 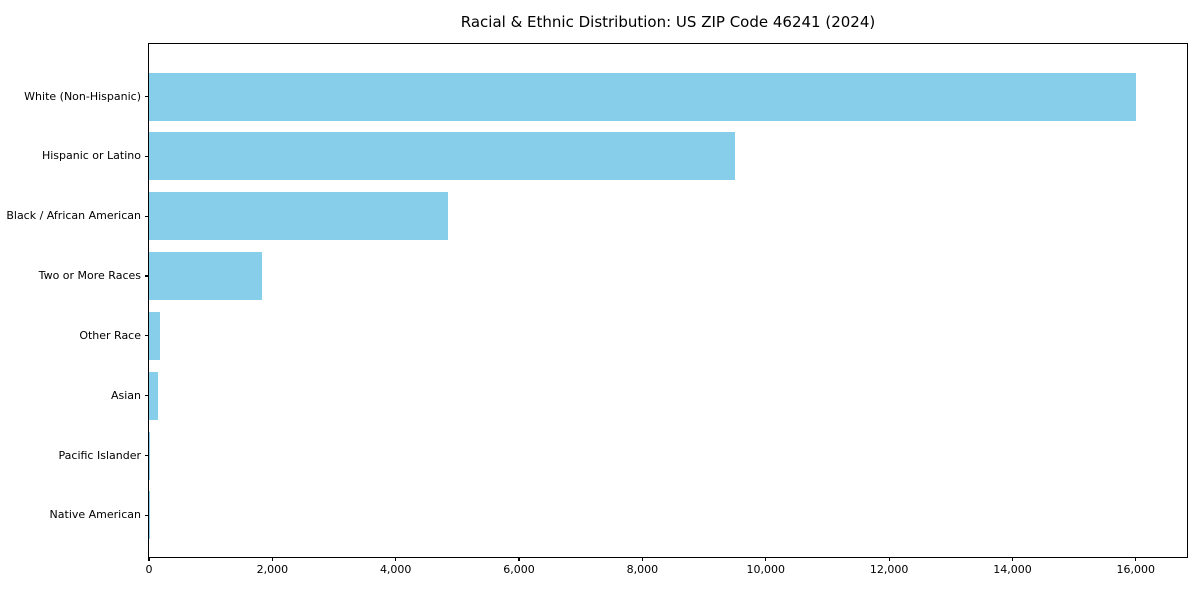 What do you see at coordinates (889, 569) in the screenshot?
I see `x-axis-tick-label: 12,000` at bounding box center [889, 569].